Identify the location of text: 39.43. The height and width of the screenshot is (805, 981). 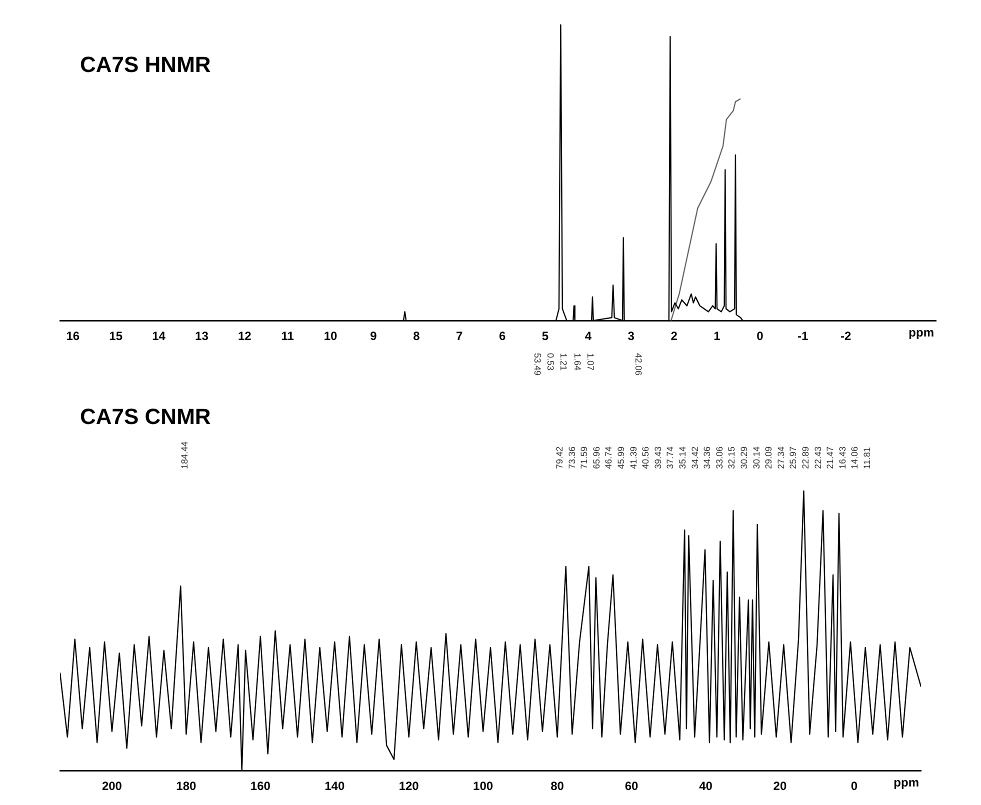
(657, 457).